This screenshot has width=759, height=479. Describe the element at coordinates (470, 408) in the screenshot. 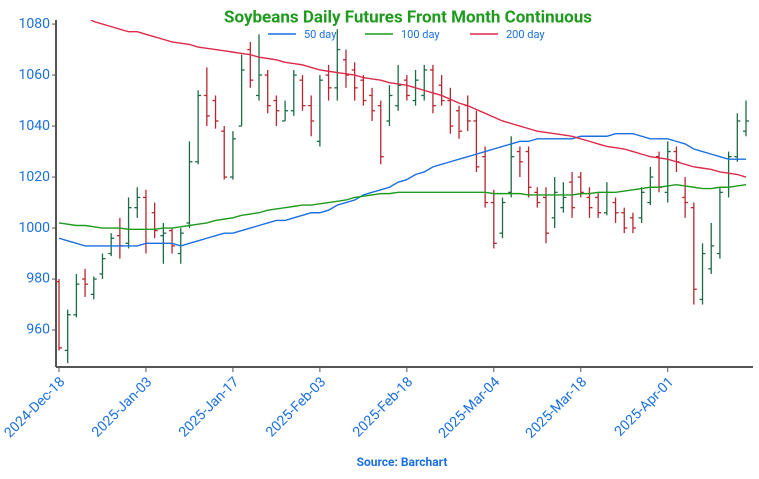

I see `x-tick-label: 2025-Mar-04` at that location.